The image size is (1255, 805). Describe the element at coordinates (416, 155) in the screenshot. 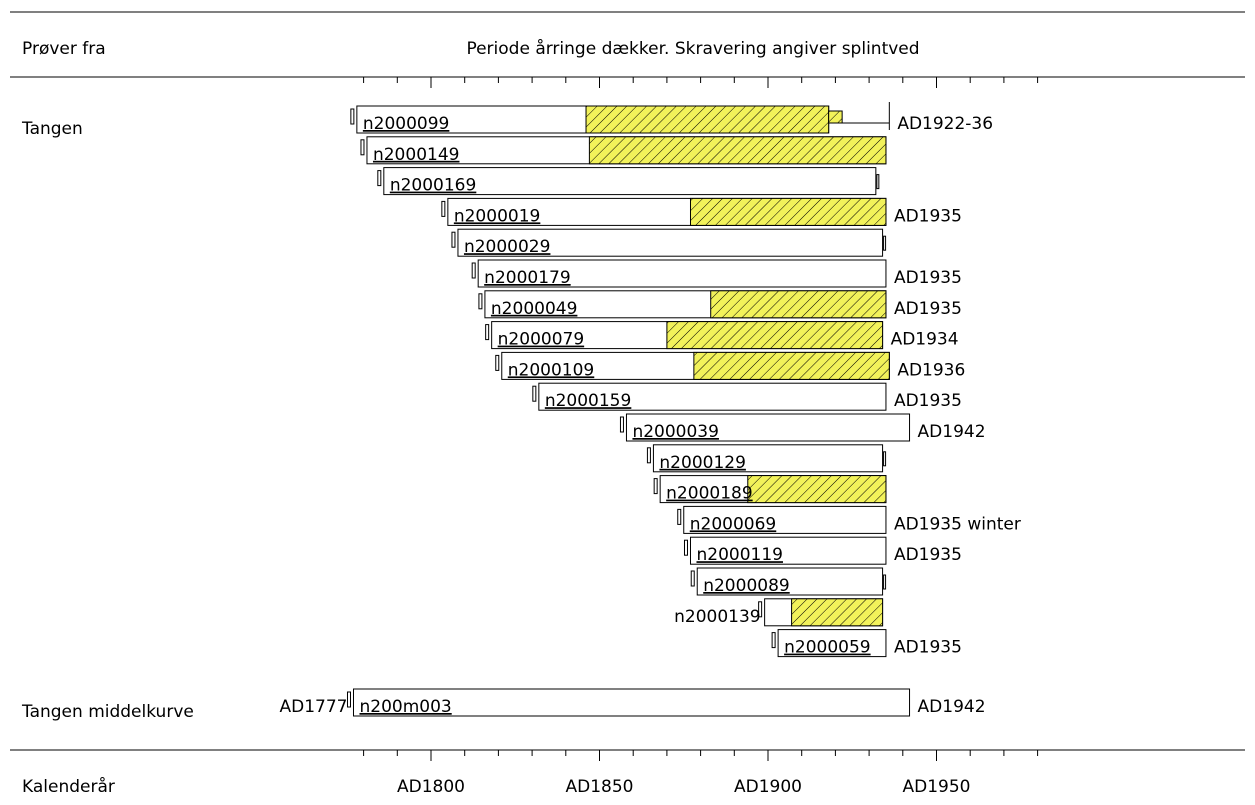

I see `sample-id-label: n2000149` at that location.